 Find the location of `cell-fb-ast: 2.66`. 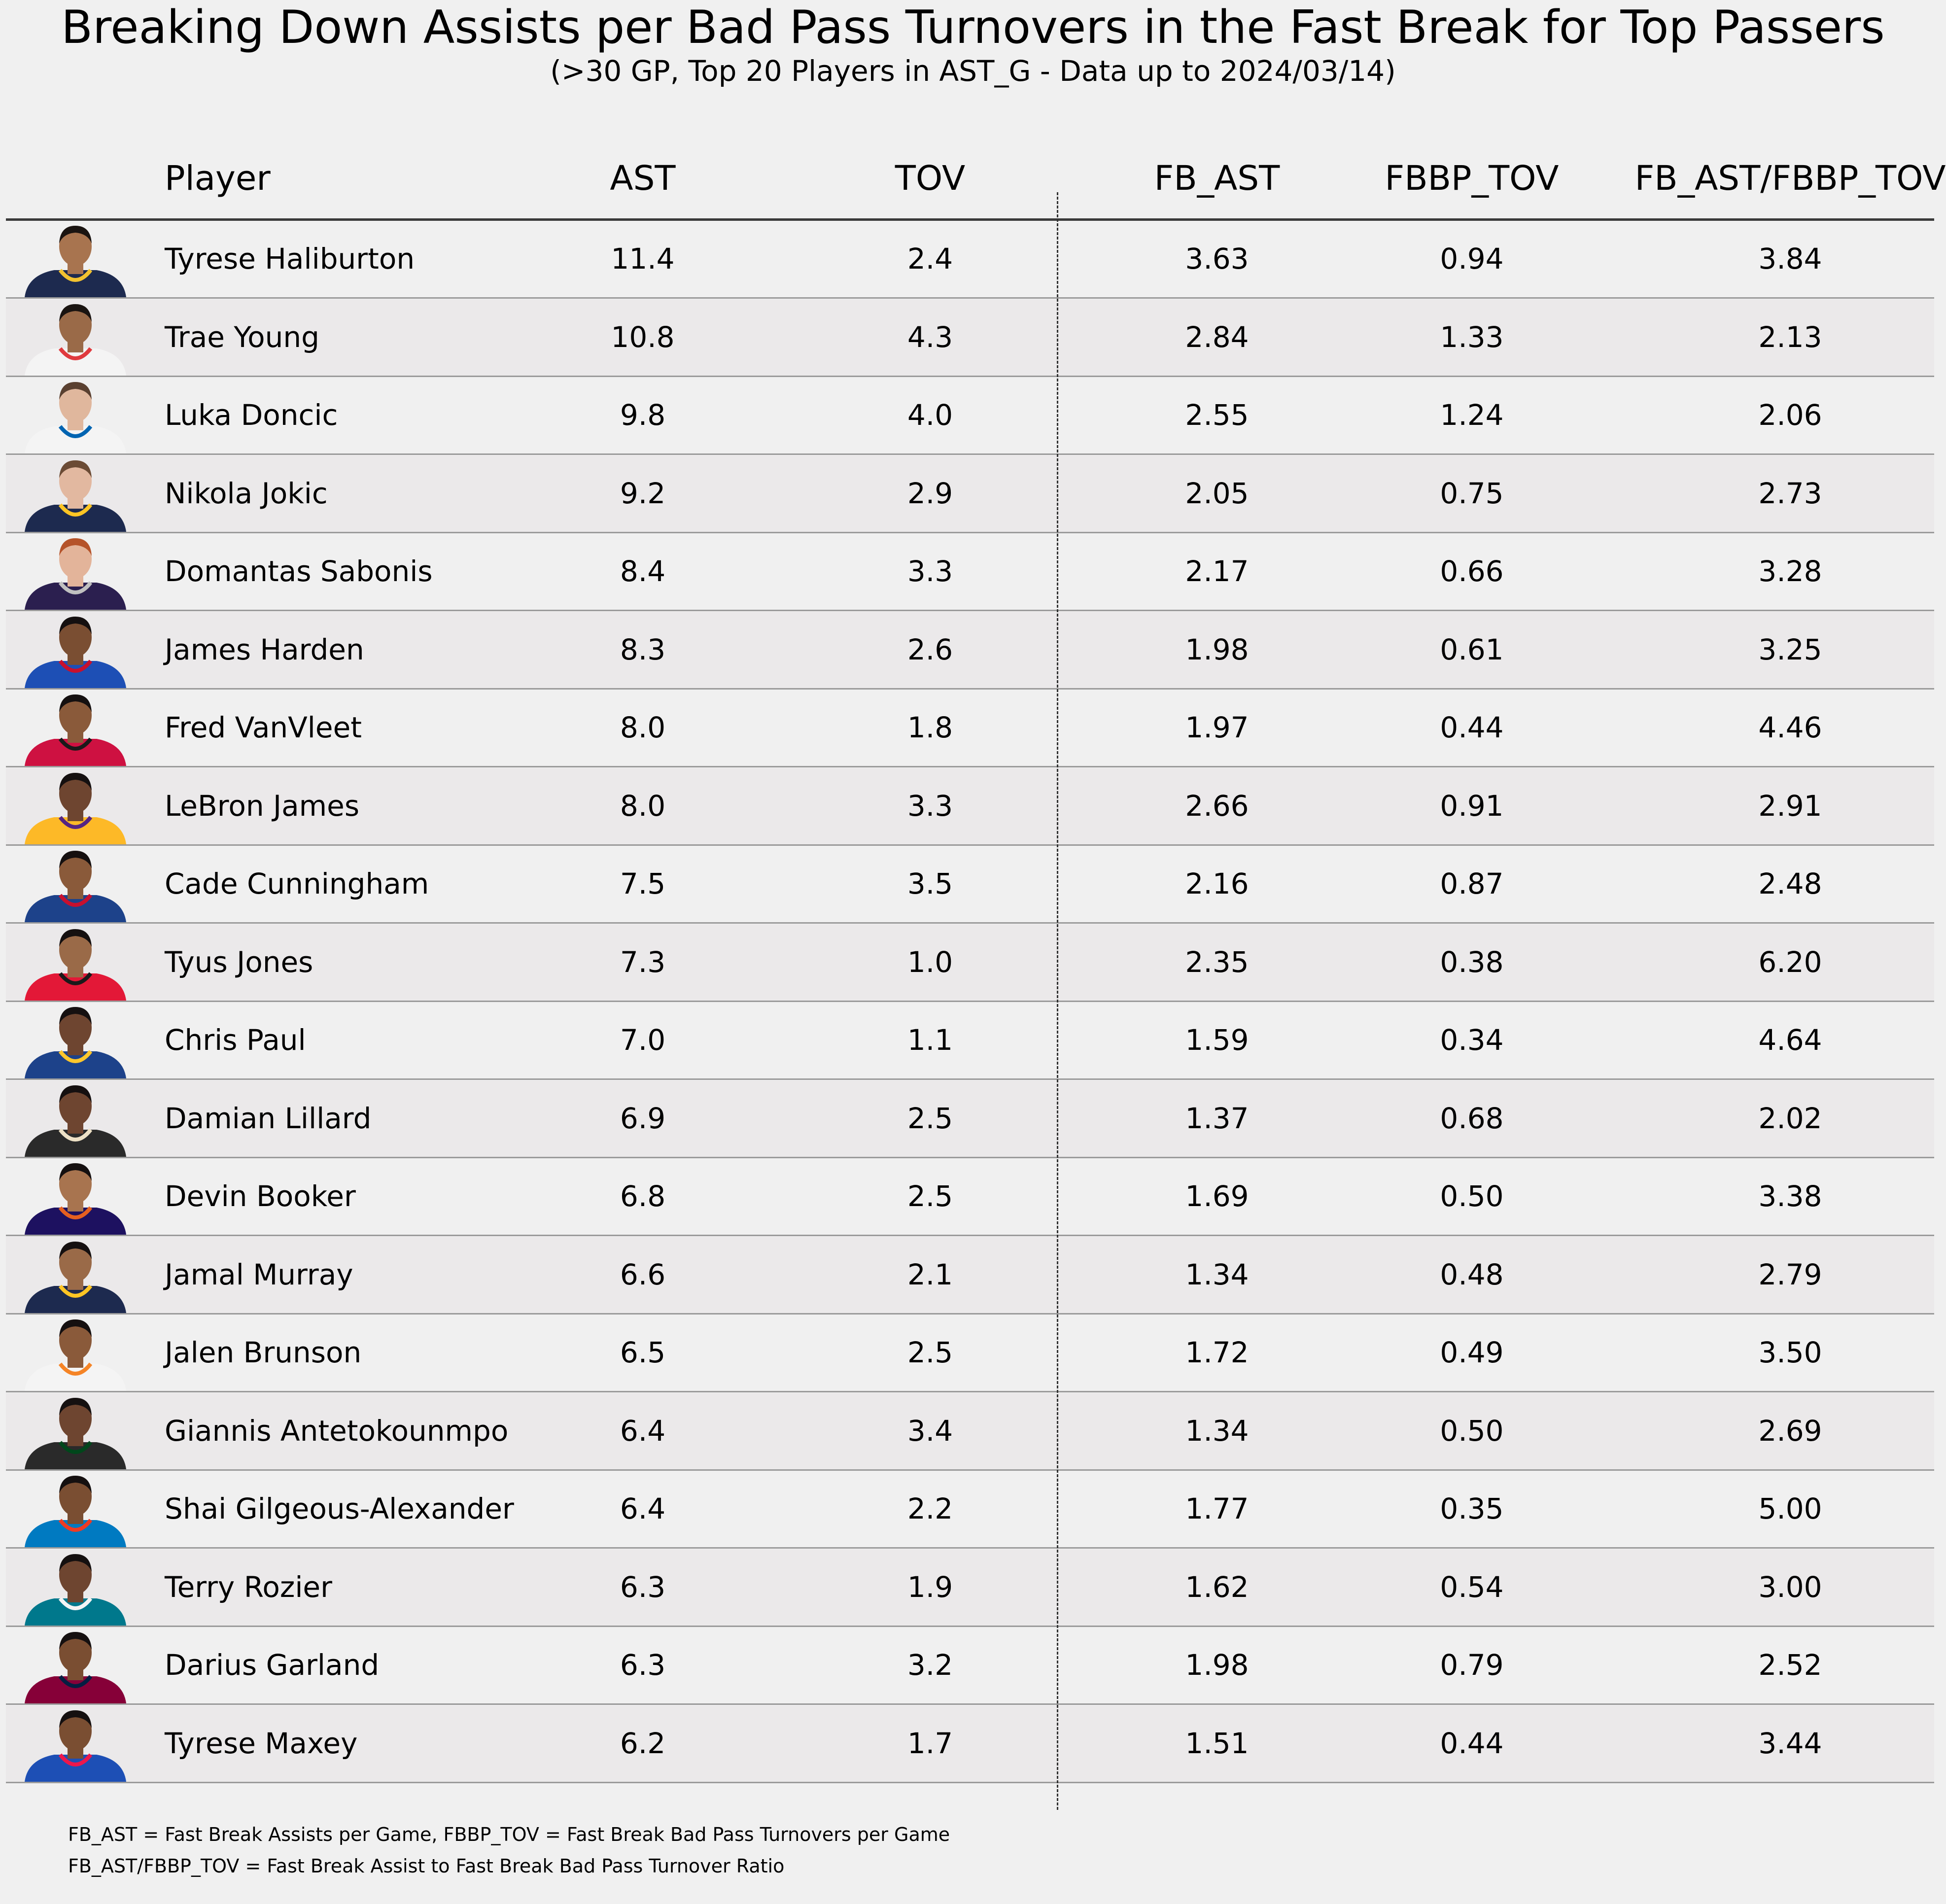

cell-fb-ast: 2.66 is located at coordinates (1217, 806).